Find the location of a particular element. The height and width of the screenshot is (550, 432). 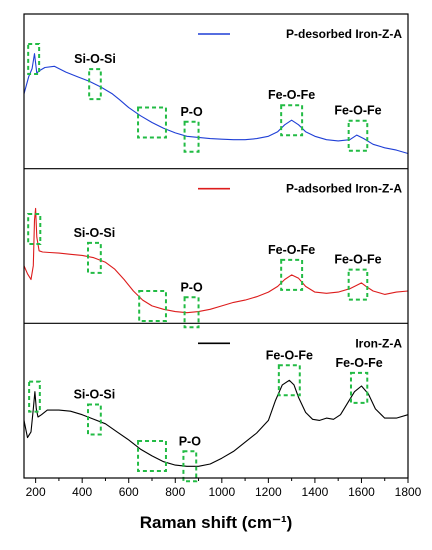

spectrum-line is located at coordinates (216, 423).